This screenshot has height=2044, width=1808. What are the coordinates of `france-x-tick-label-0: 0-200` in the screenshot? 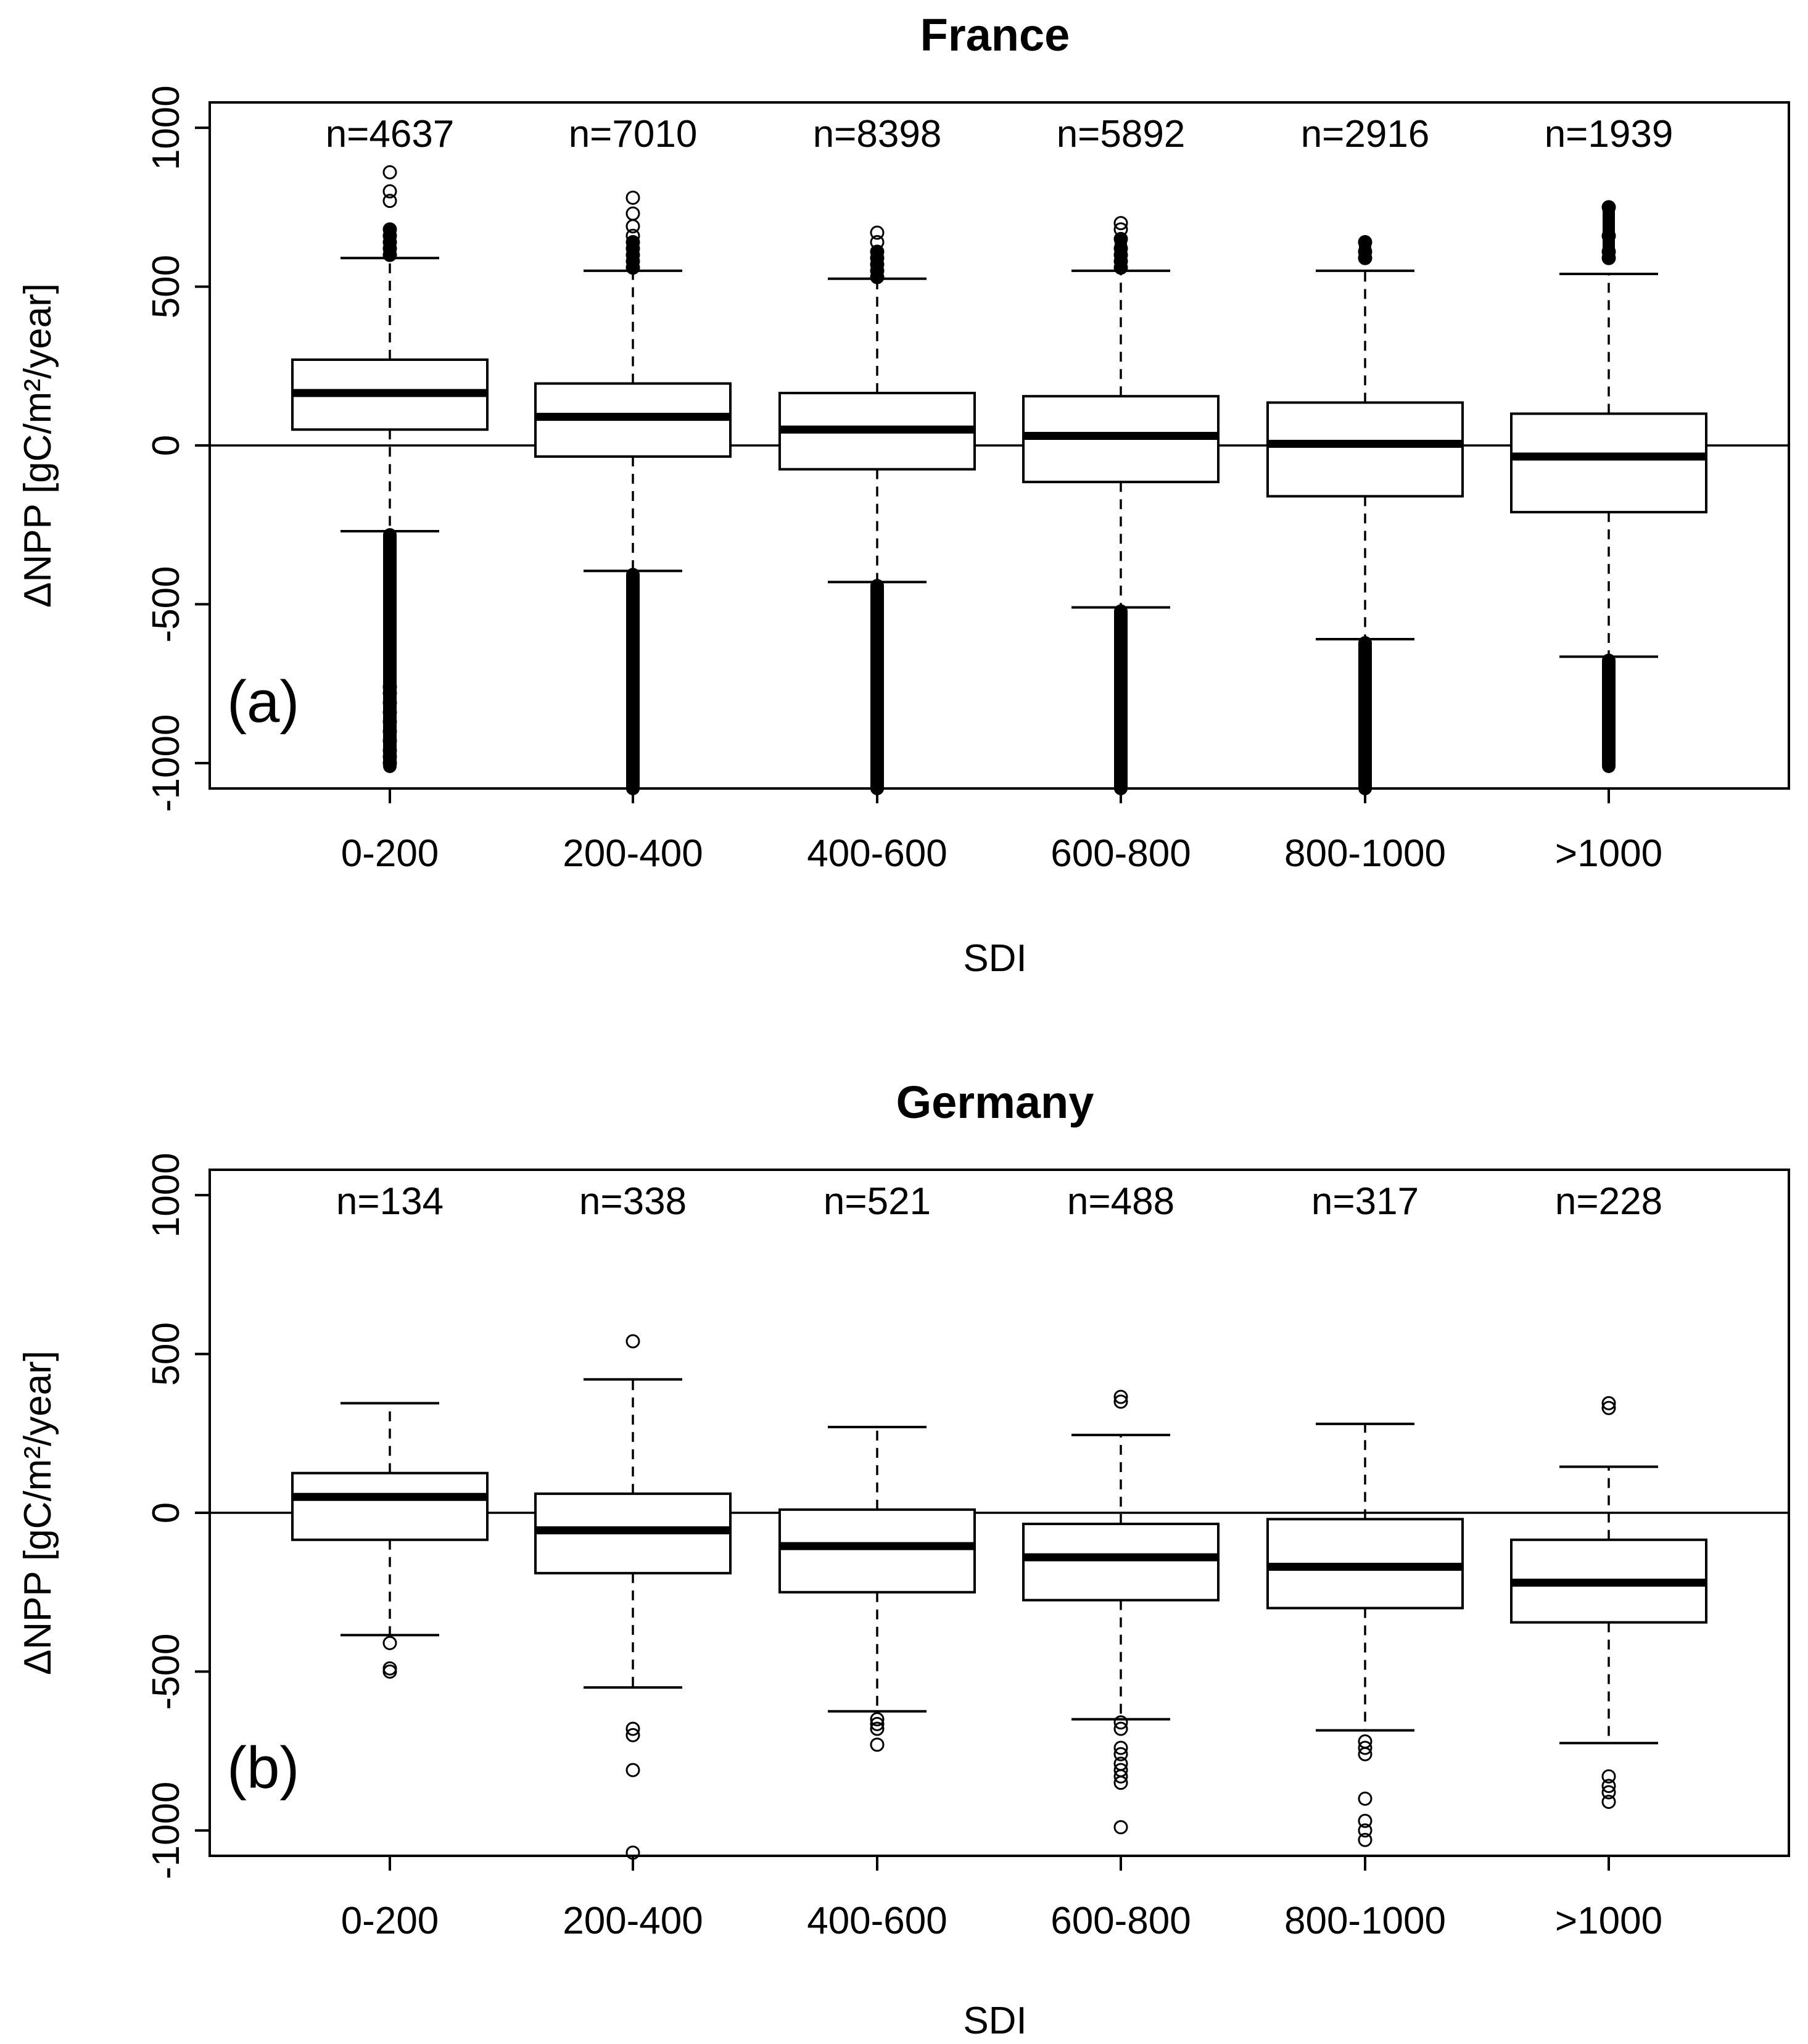 It's located at (390, 853).